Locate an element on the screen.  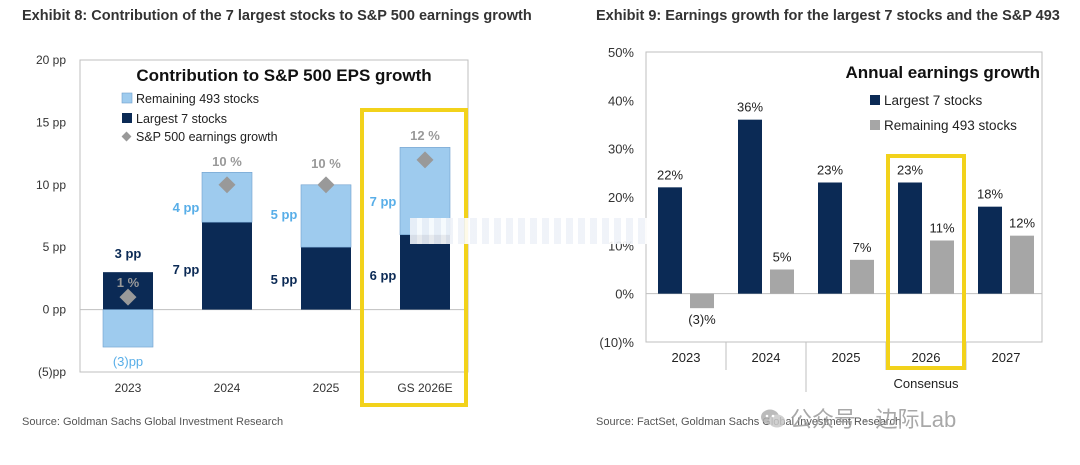
legend-swatch-sp500-growth is located at coordinates (126, 136).